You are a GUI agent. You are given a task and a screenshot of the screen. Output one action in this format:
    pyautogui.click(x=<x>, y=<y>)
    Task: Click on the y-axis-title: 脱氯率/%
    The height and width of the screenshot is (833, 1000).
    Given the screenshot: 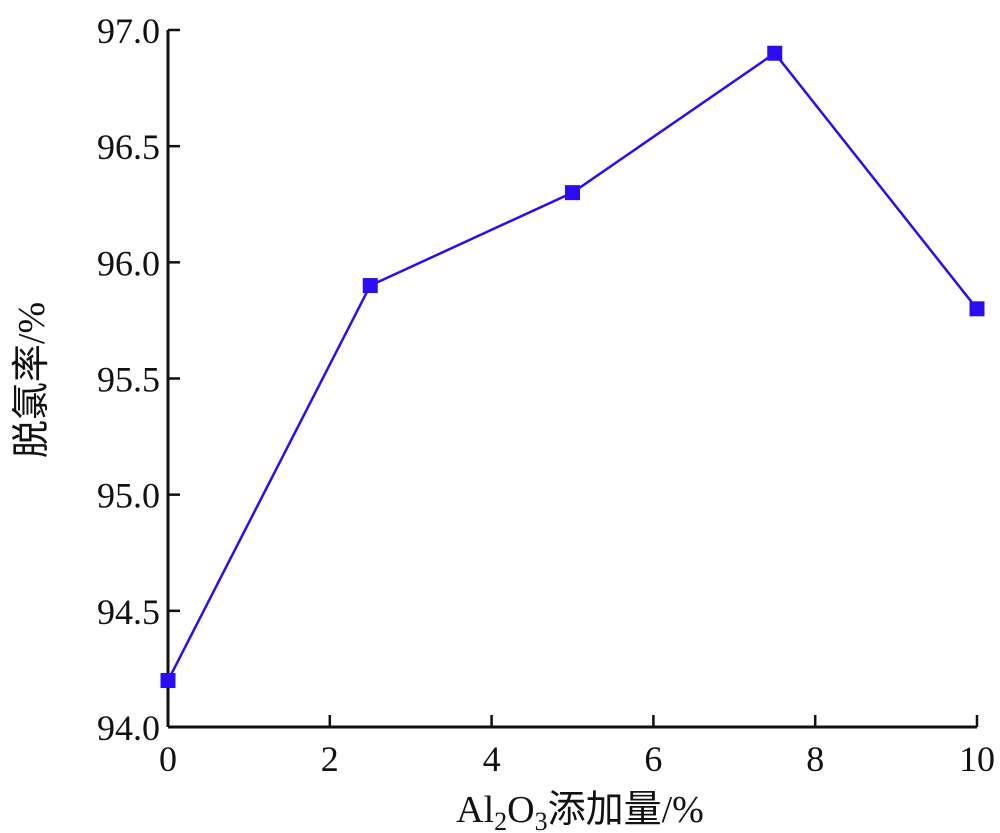 What is the action you would take?
    pyautogui.click(x=32, y=380)
    